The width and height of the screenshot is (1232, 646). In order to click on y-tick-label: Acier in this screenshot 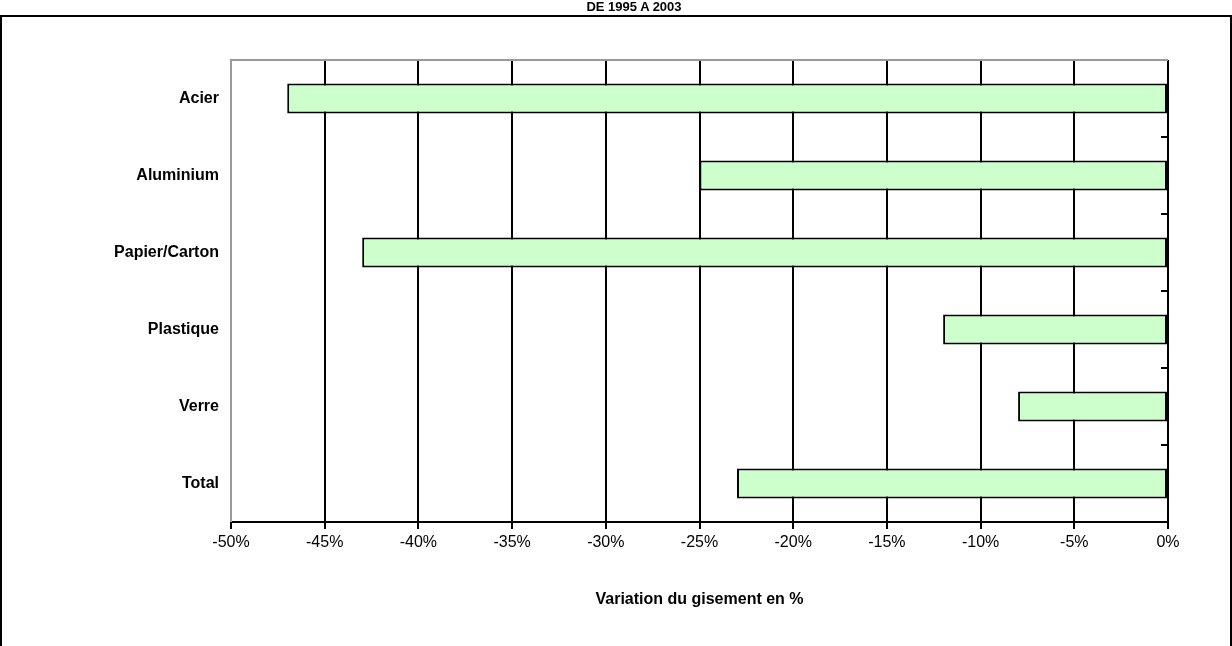, I will do `click(198, 97)`.